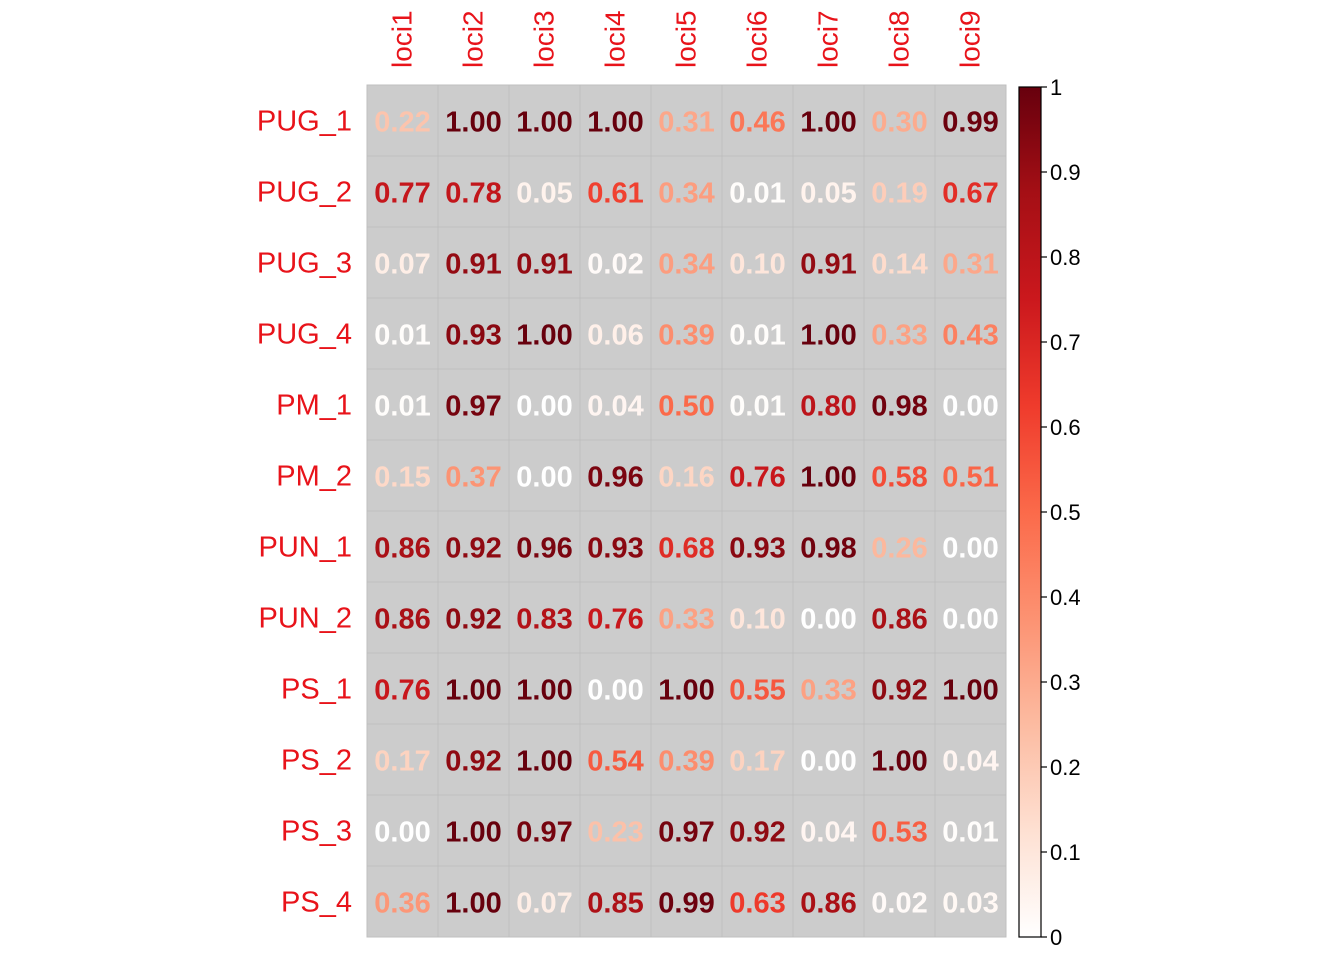  What do you see at coordinates (899, 478) in the screenshot?
I see `cell-value-label: 0.58` at bounding box center [899, 478].